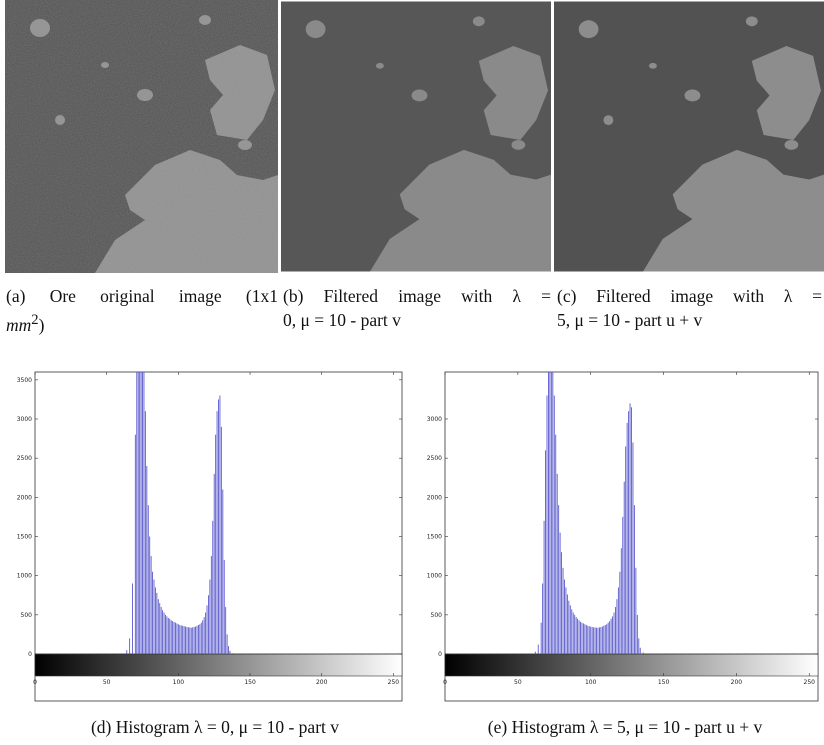 The width and height of the screenshot is (824, 745). What do you see at coordinates (24, 380) in the screenshot?
I see `y-tick-label: 3500` at bounding box center [24, 380].